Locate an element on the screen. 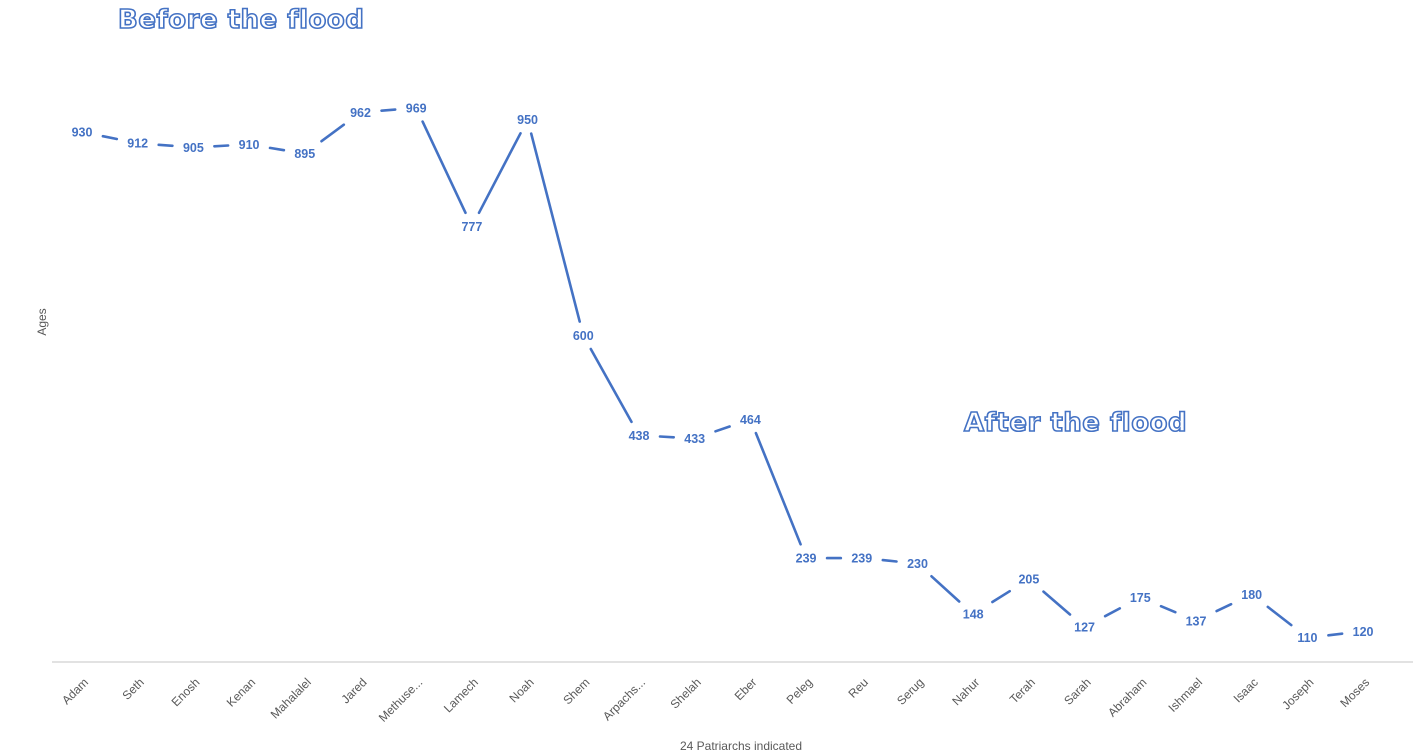 The width and height of the screenshot is (1413, 755). x-tick-label: Nahur is located at coordinates (965, 691).